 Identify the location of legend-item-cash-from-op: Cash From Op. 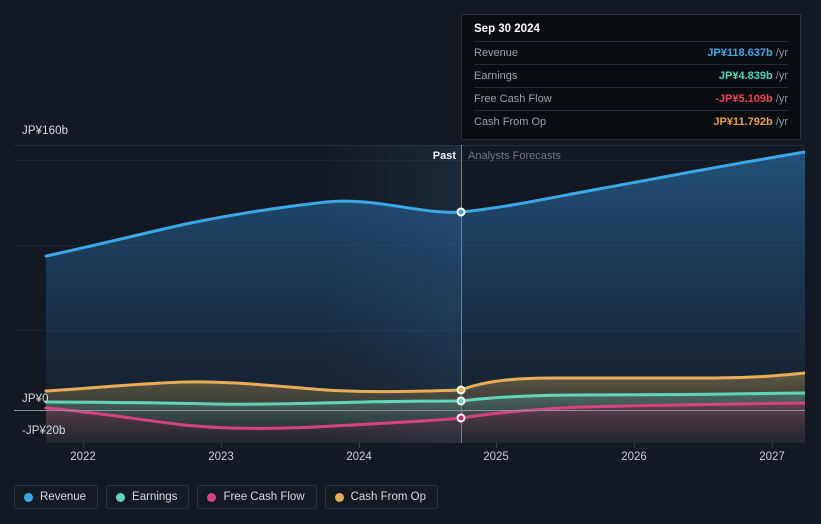
(381, 497).